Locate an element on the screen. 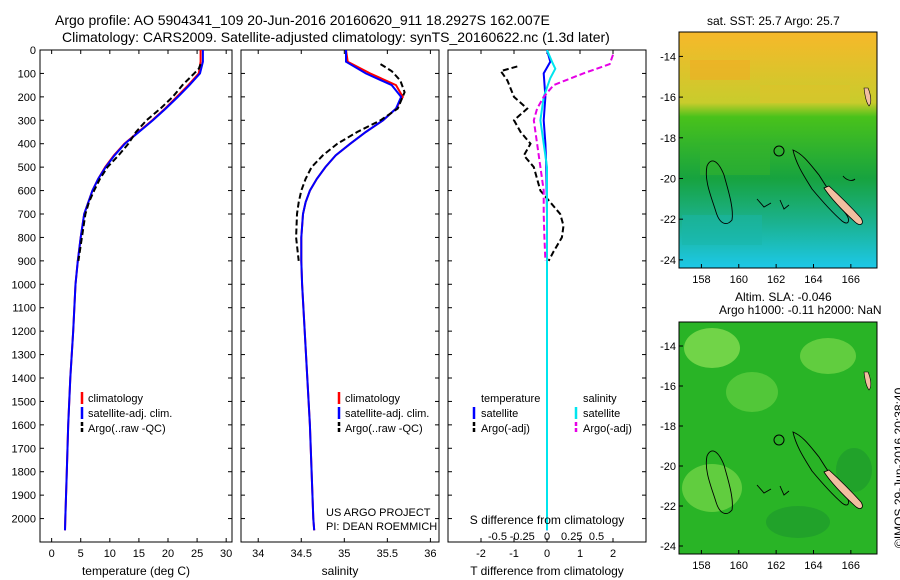 This screenshot has width=900, height=580. legend-s-sat-label: satellite is located at coordinates (601, 414).